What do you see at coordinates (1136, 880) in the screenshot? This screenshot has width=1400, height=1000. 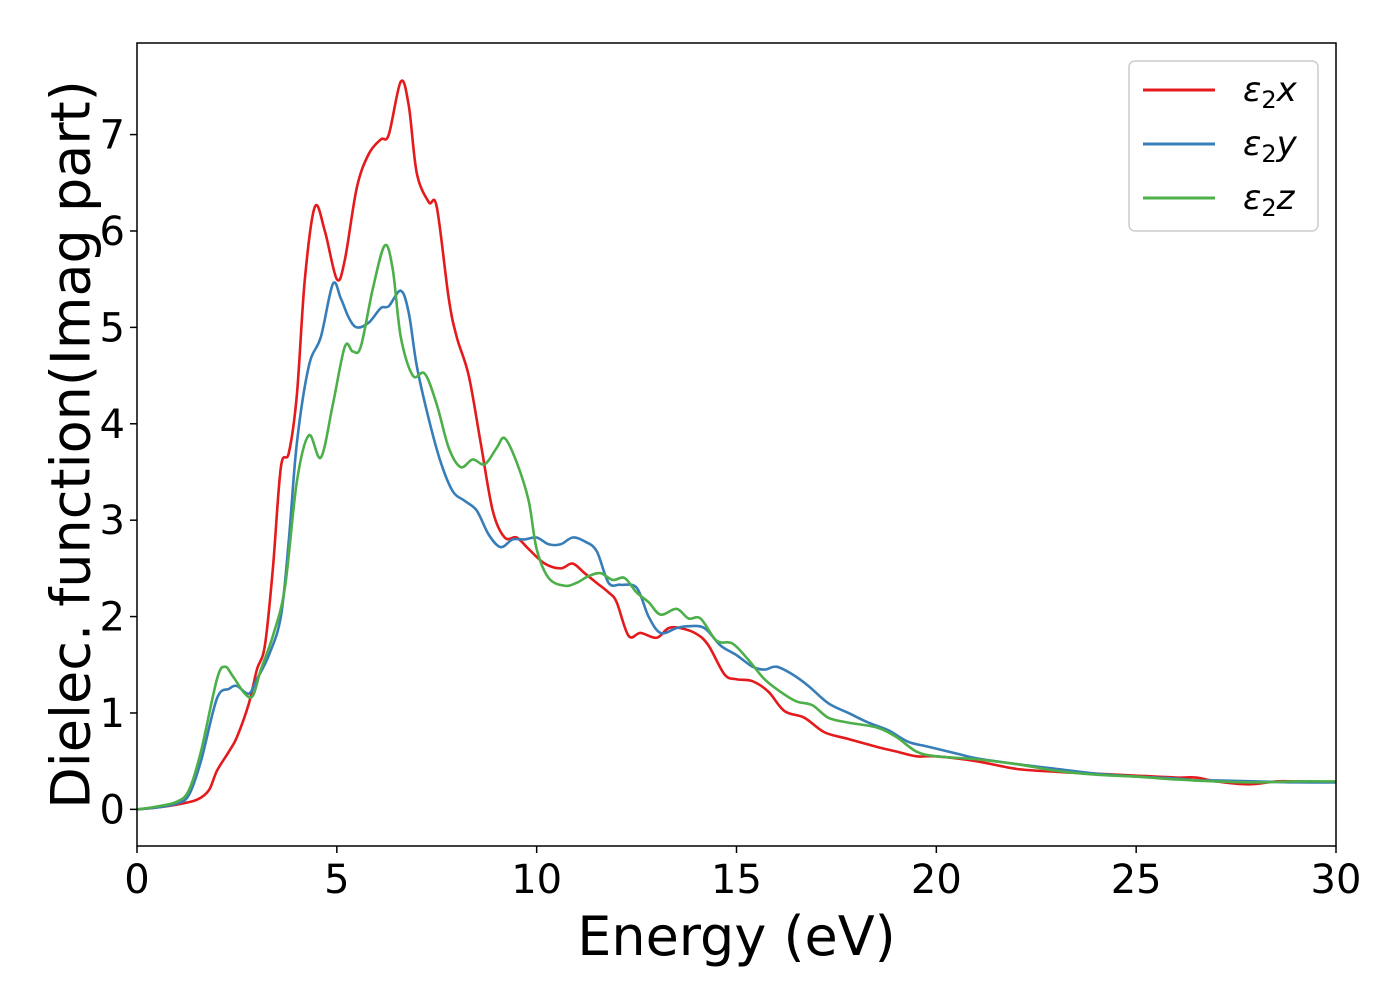 I see `x-tick-label: 25` at bounding box center [1136, 880].